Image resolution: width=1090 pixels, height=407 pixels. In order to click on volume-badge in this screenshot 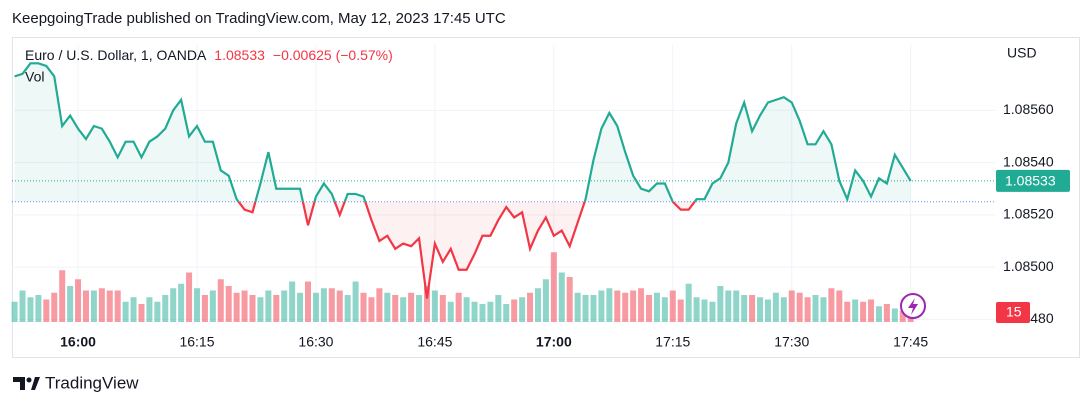, I will do `click(1013, 312)`.